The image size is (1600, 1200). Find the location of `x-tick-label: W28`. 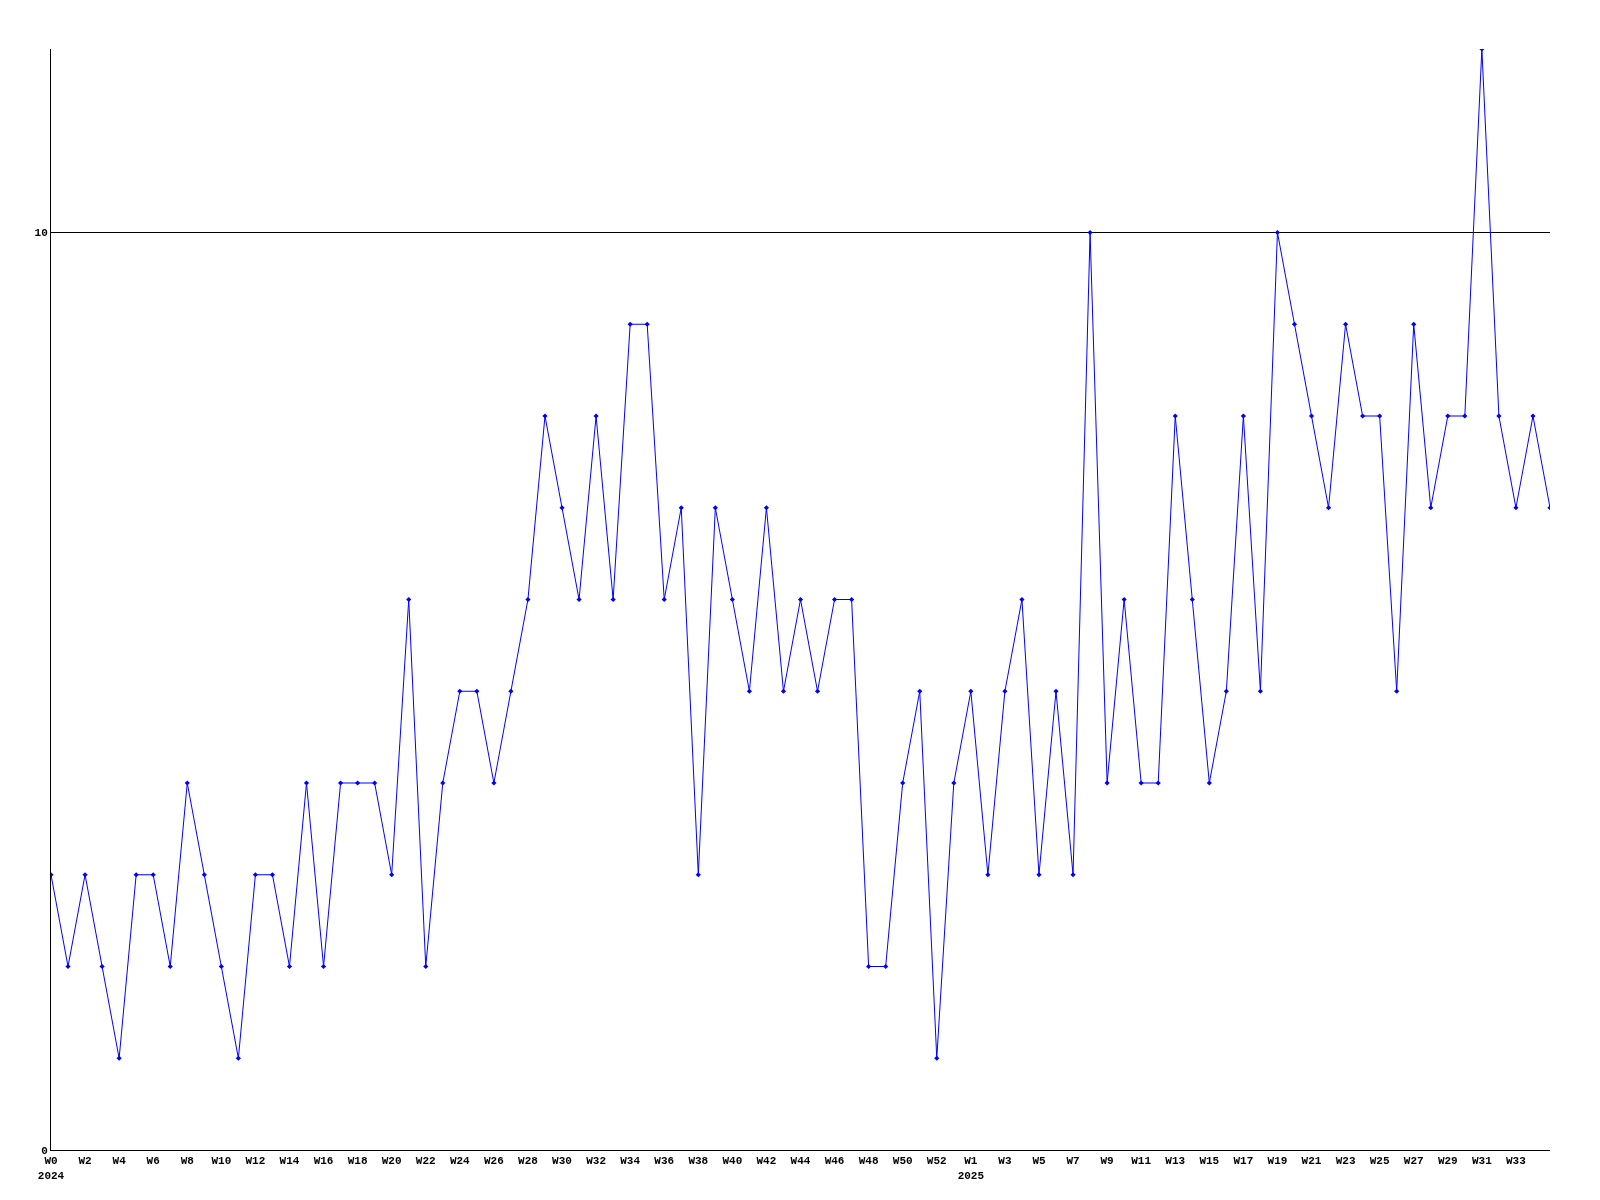

x-tick-label: W28 is located at coordinates (528, 1161).